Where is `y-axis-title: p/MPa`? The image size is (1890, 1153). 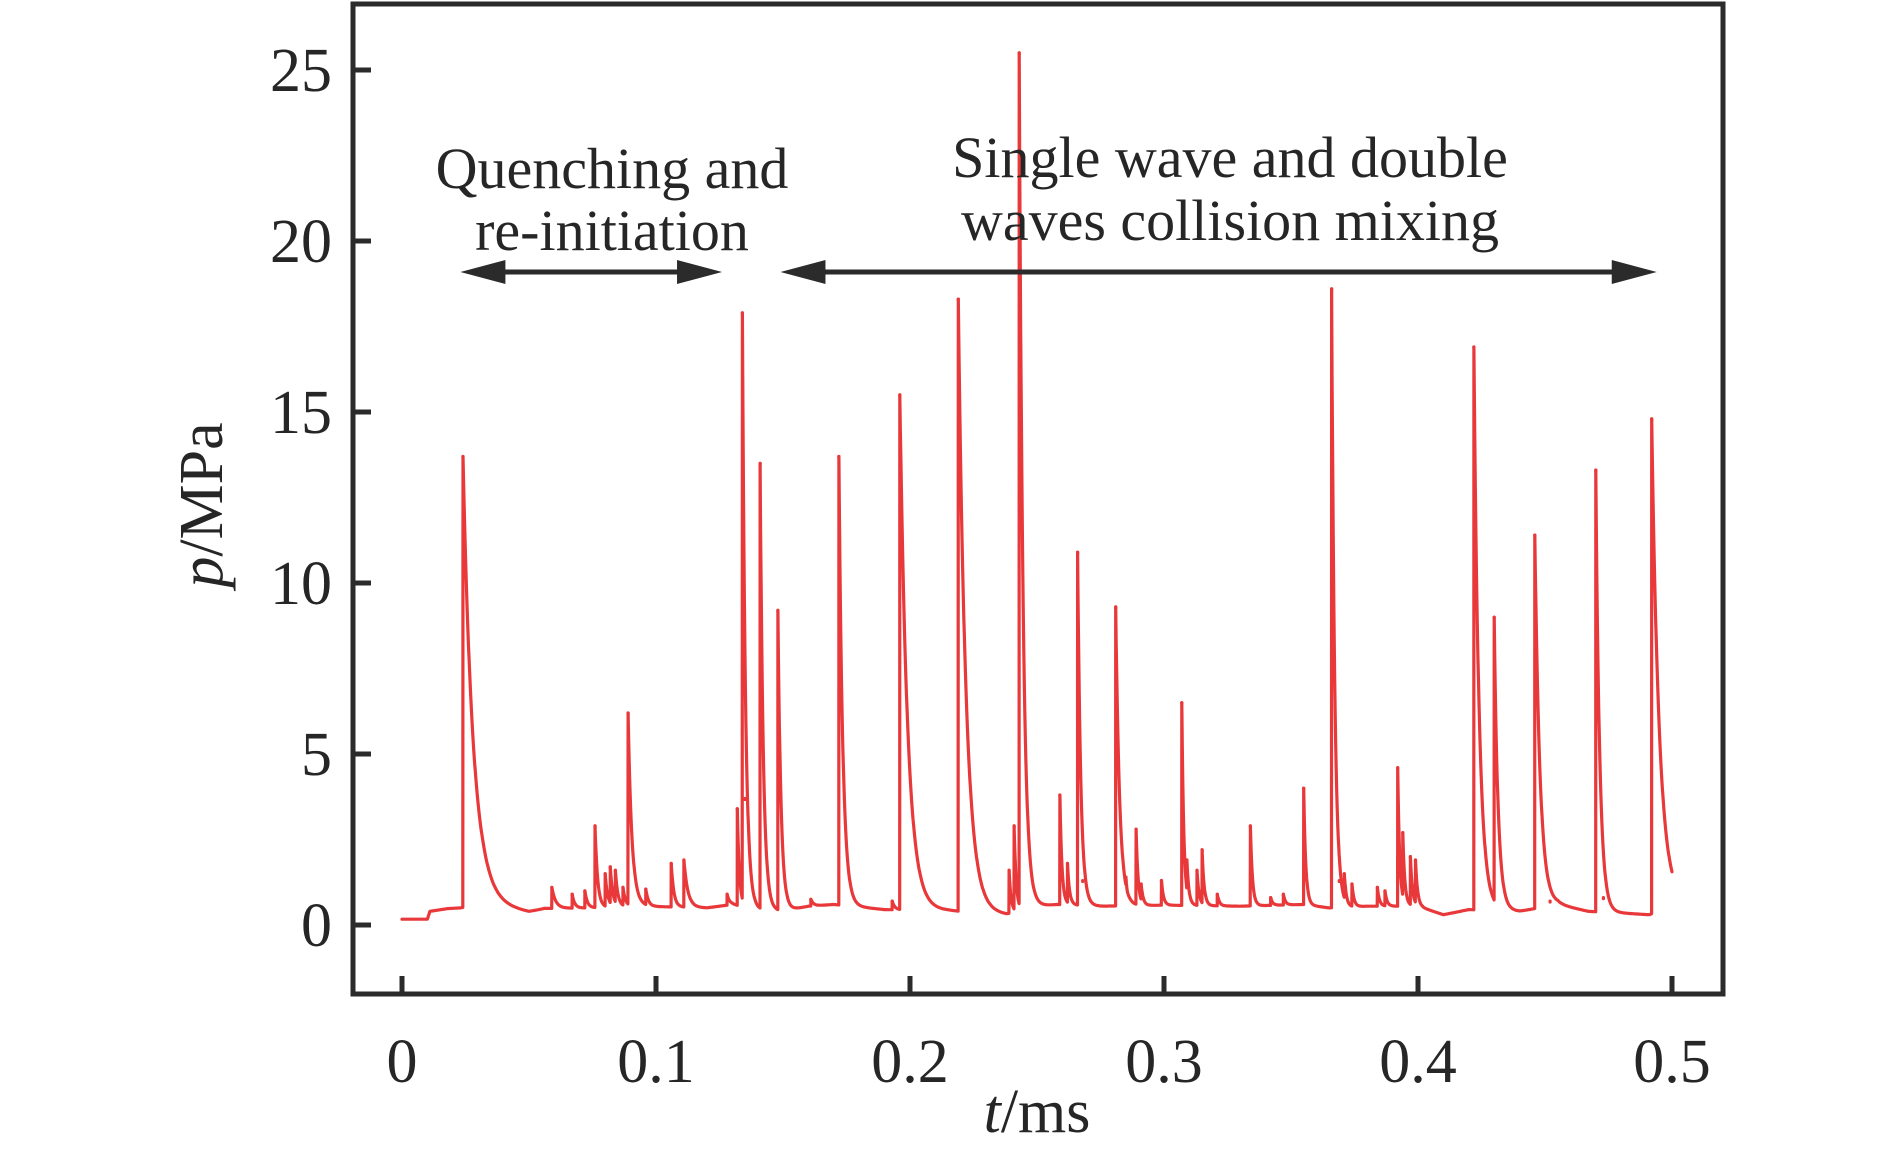
y-axis-title: p/MPa is located at coordinates (202, 506).